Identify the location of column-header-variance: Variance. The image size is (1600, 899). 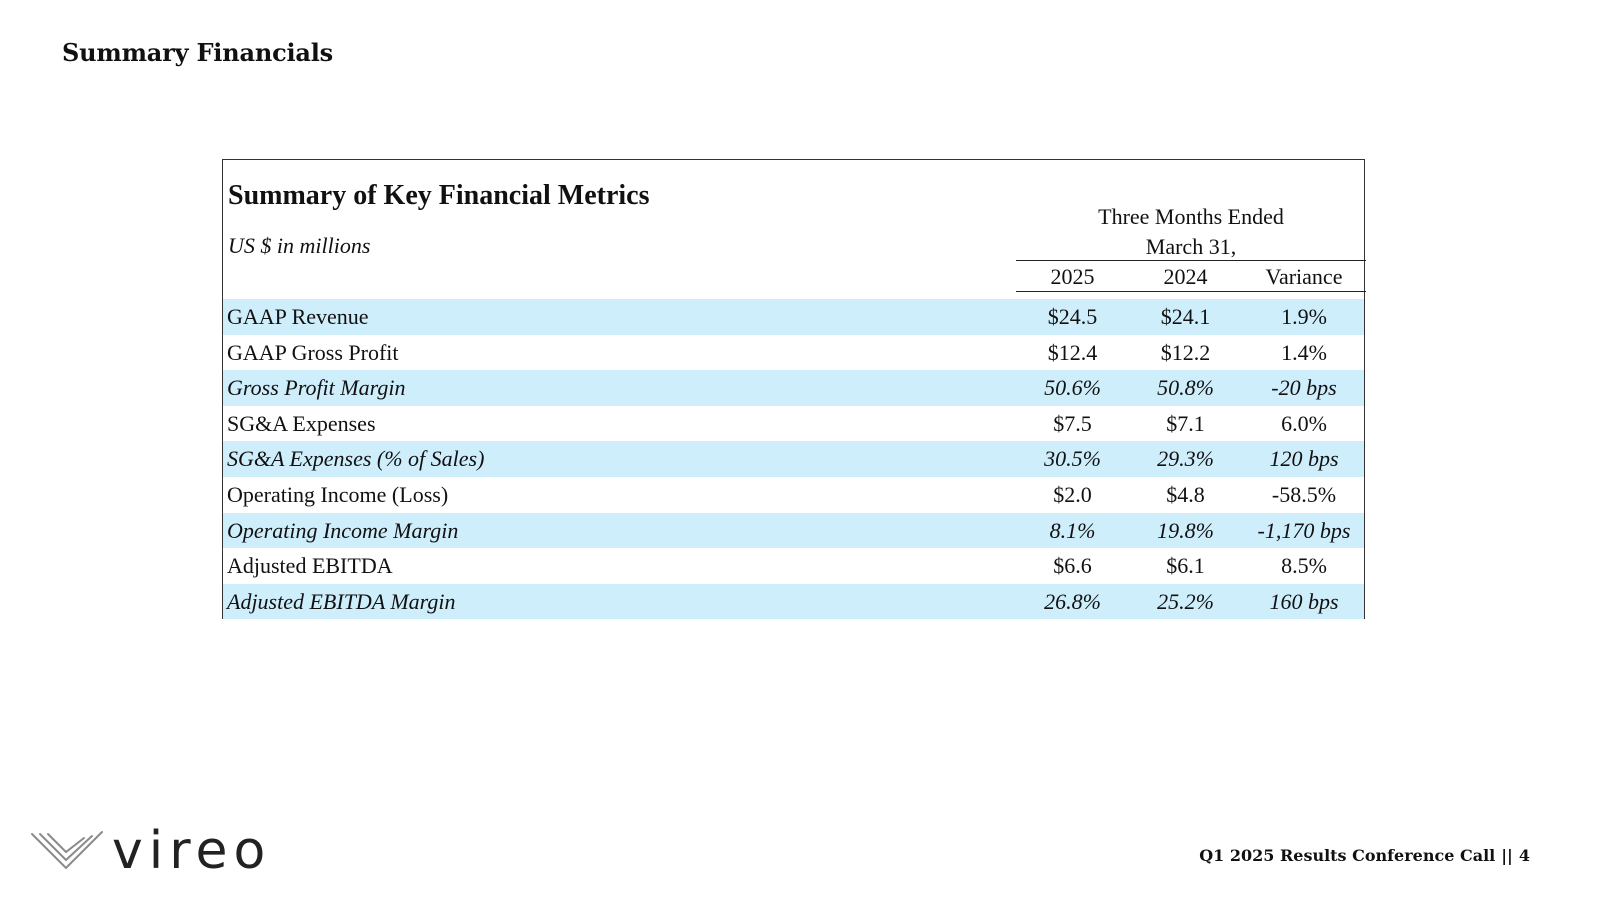
(1304, 276).